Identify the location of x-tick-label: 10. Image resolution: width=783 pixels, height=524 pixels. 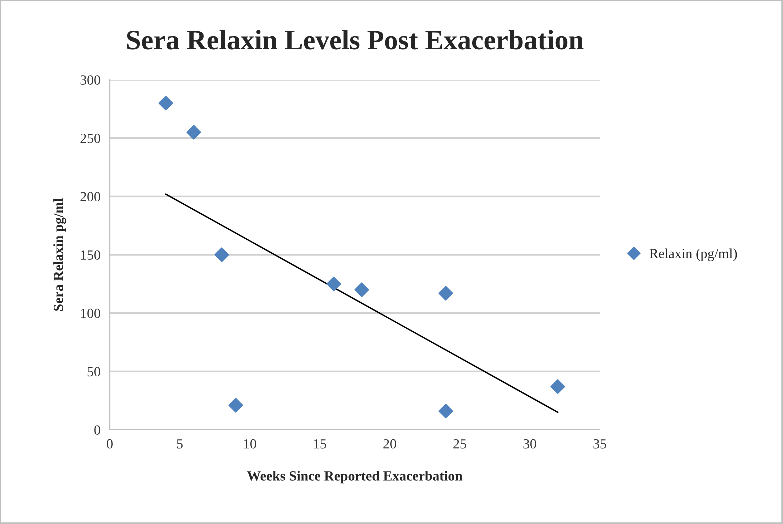
(250, 444).